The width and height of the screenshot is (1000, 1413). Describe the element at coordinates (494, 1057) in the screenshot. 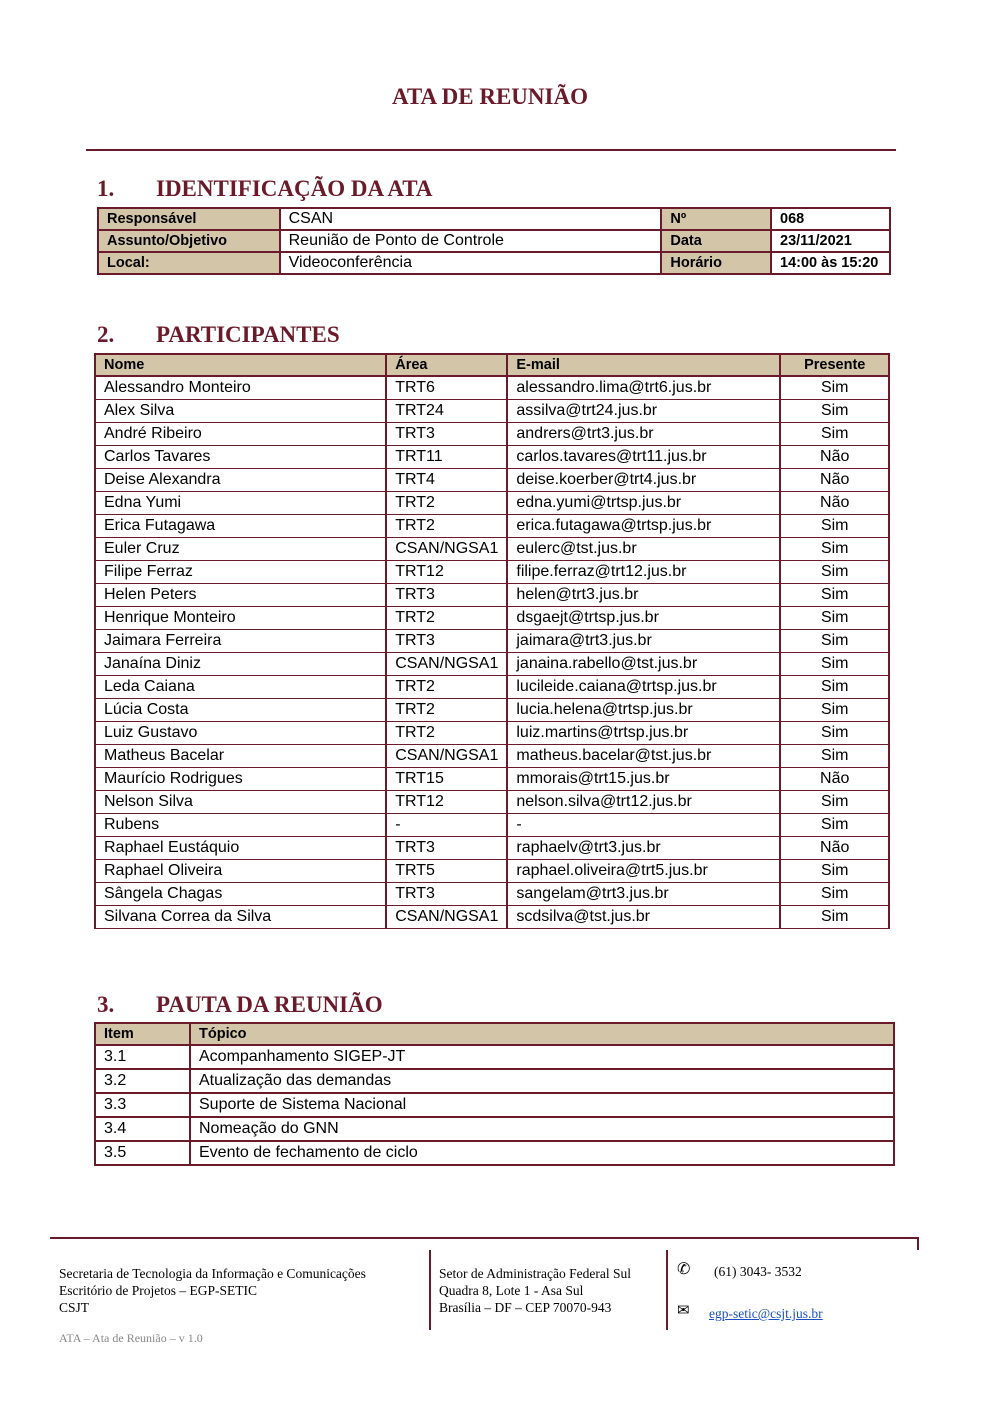

I see `agenda-row: 3.1 Acompanhamento SIGEP-JT` at that location.